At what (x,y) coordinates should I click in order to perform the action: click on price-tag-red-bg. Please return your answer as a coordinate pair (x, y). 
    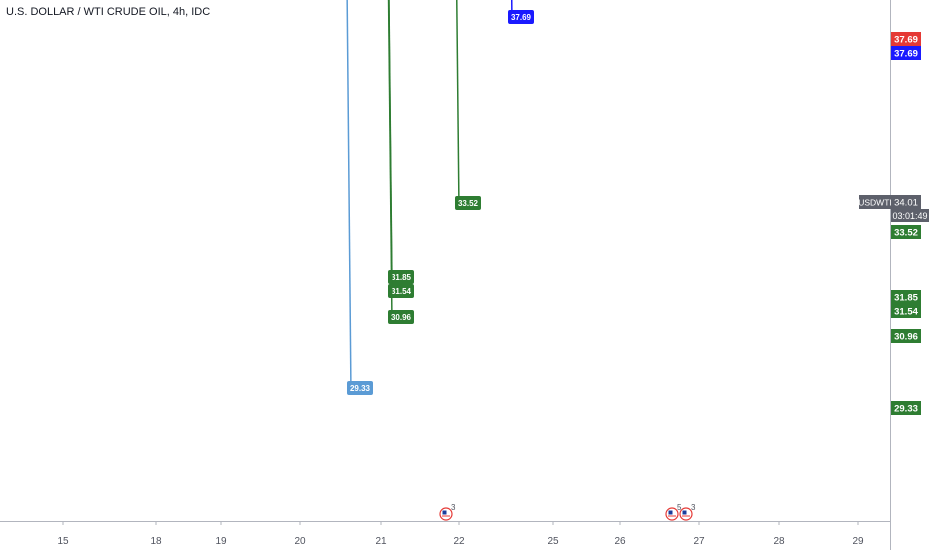
    Looking at the image, I should click on (906, 39).